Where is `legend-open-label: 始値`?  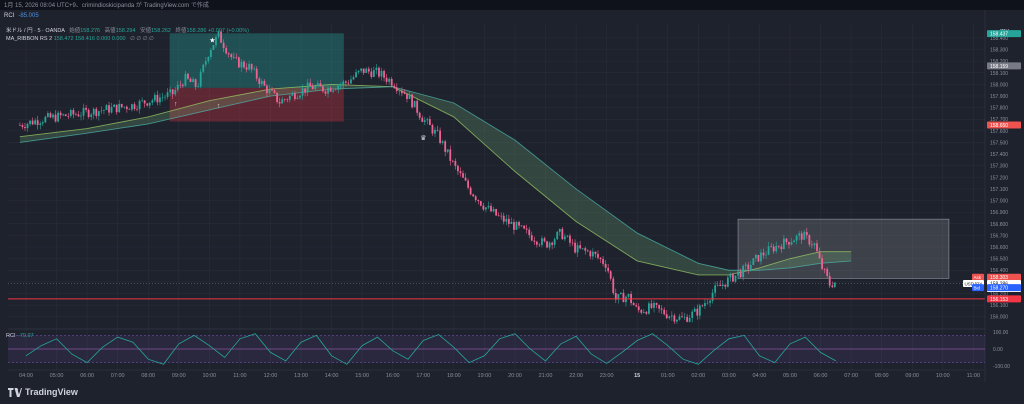
legend-open-label: 始値 is located at coordinates (75, 31).